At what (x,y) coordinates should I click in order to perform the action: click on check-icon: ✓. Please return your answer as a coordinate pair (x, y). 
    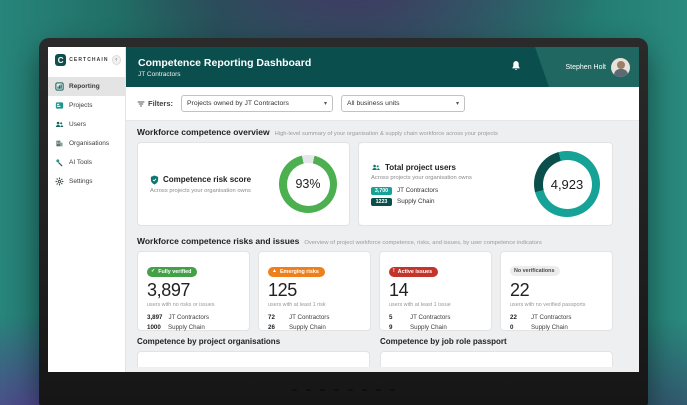
    Looking at the image, I should click on (153, 271).